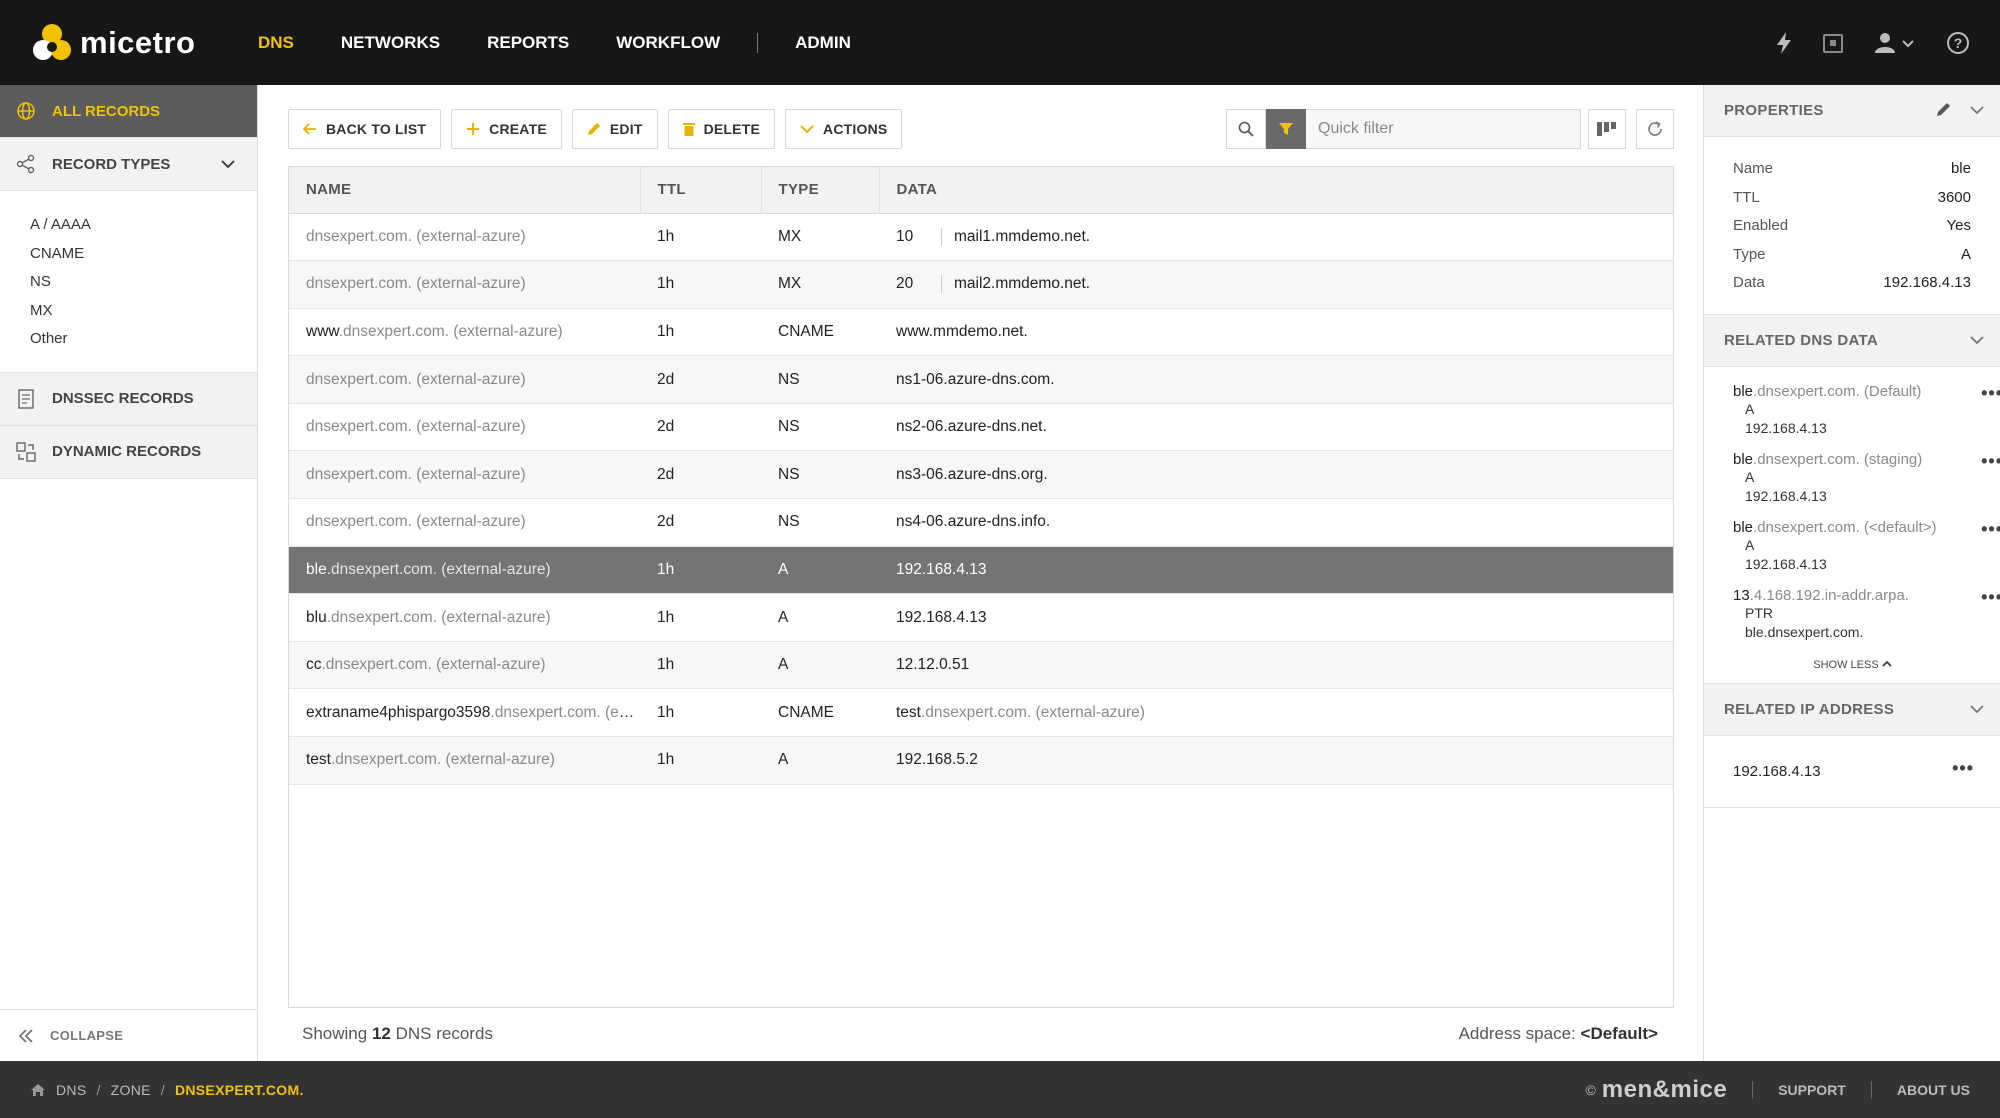 Image resolution: width=2000 pixels, height=1118 pixels. I want to click on cell-data: ns1-06.azure-dns.com., so click(1276, 379).